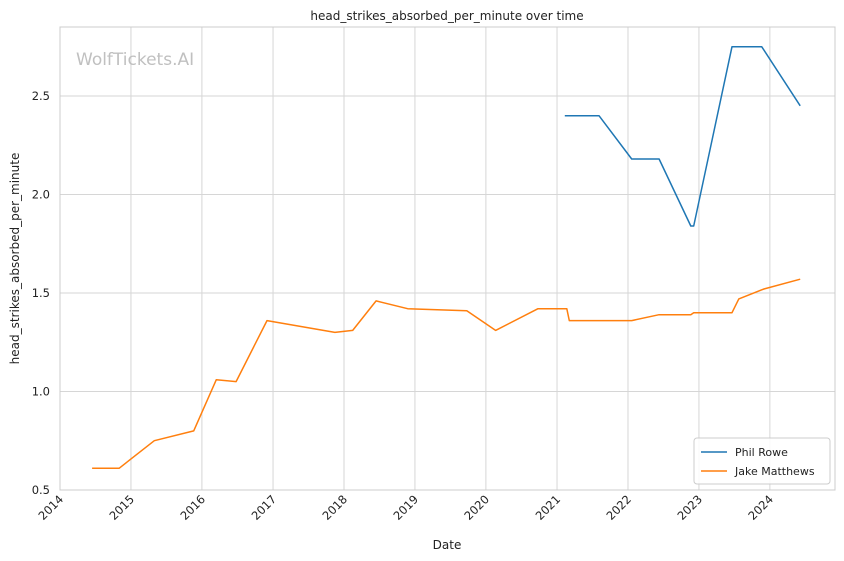 Image resolution: width=844 pixels, height=561 pixels. I want to click on x-tick-label: 2024, so click(760, 507).